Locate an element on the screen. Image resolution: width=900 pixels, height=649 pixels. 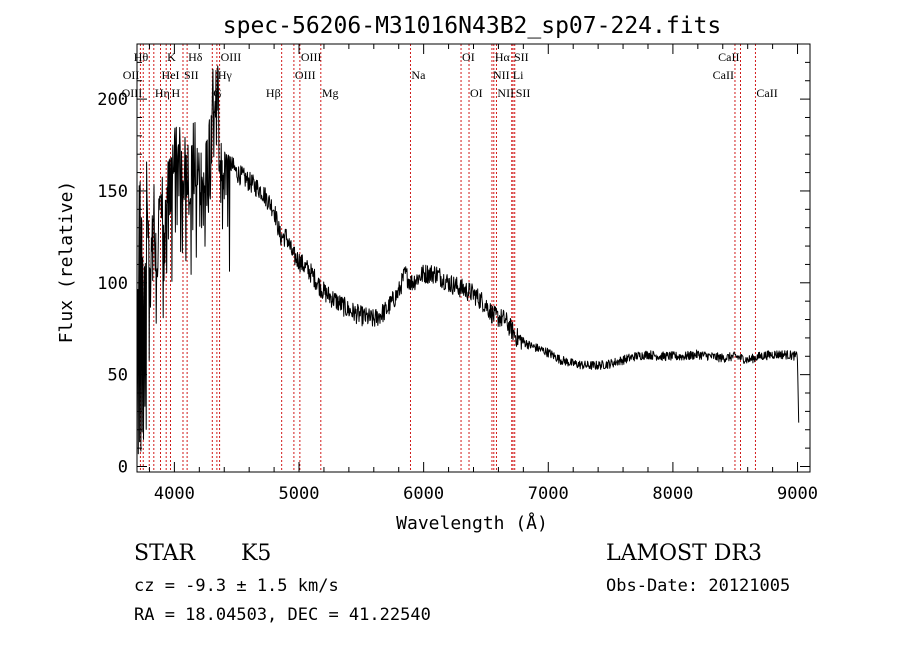
marker-label: Hδ is located at coordinates (195, 57).